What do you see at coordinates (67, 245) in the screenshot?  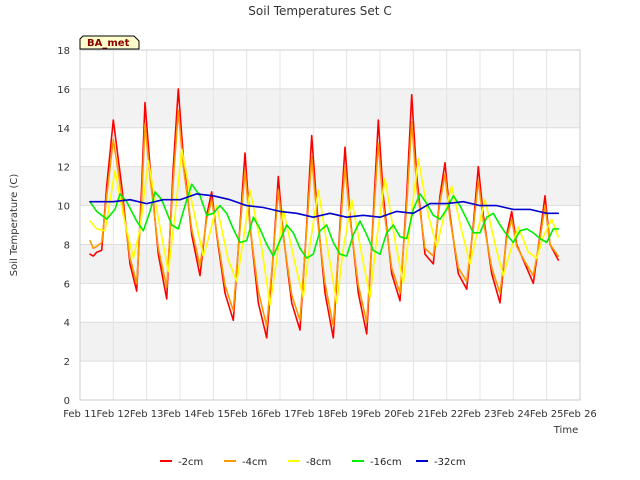 I see `y-tick-label: 8` at bounding box center [67, 245].